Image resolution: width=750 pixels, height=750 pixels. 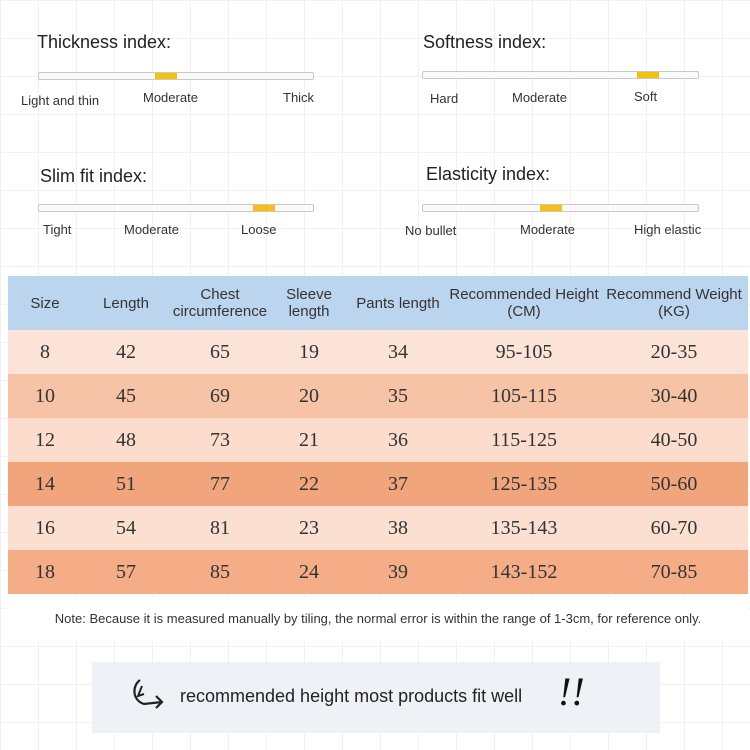 What do you see at coordinates (524, 483) in the screenshot?
I see `table-cell: 125-135` at bounding box center [524, 483].